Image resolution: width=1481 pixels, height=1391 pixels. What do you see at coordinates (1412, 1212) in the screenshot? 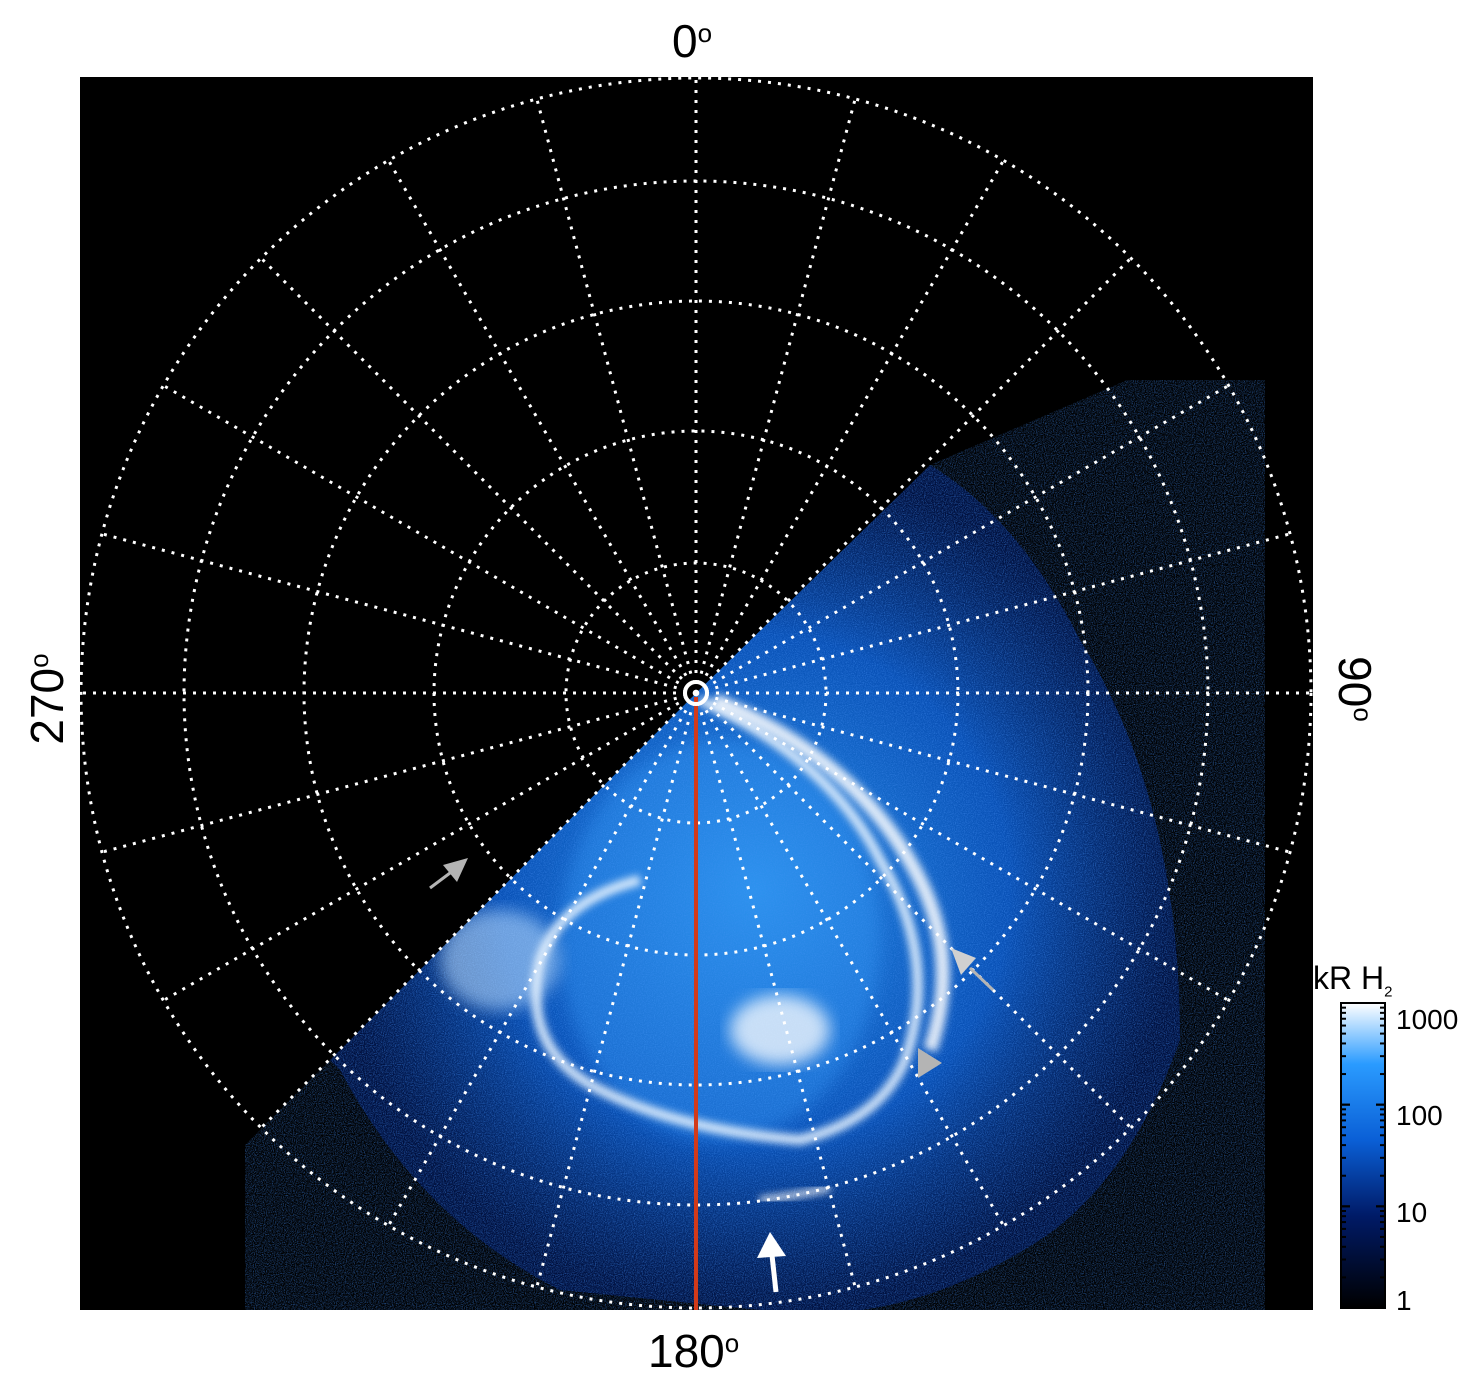
I see `colorbar-tick-10: 10` at bounding box center [1412, 1212].